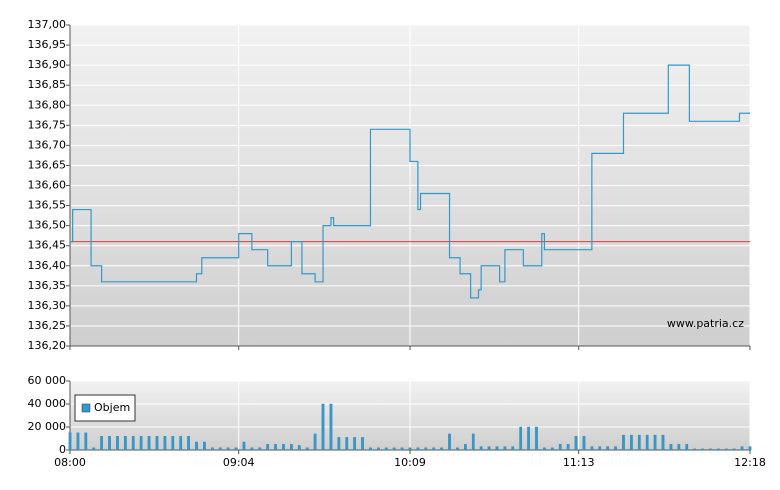 This screenshot has height=490, width=780. Describe the element at coordinates (70, 462) in the screenshot. I see `x-tick-label: 08:00` at that location.